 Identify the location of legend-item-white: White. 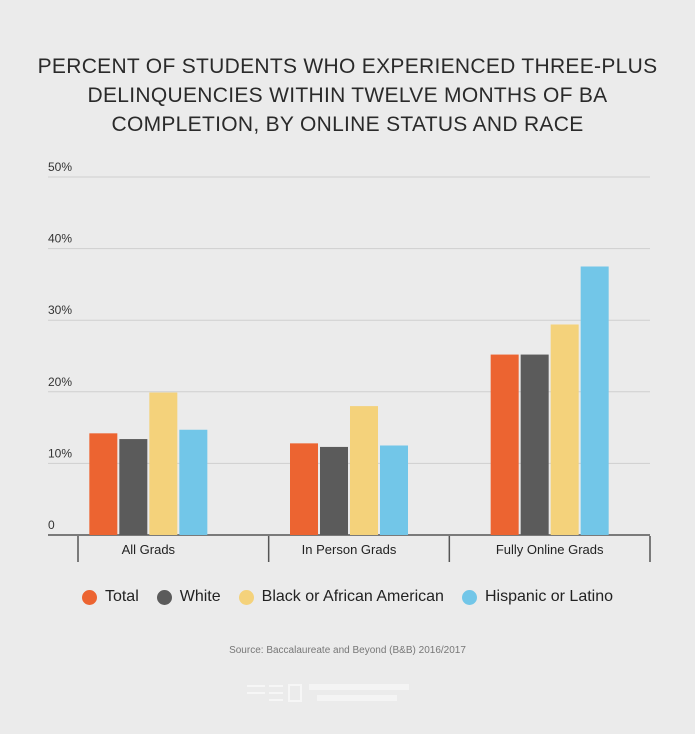
(188, 597).